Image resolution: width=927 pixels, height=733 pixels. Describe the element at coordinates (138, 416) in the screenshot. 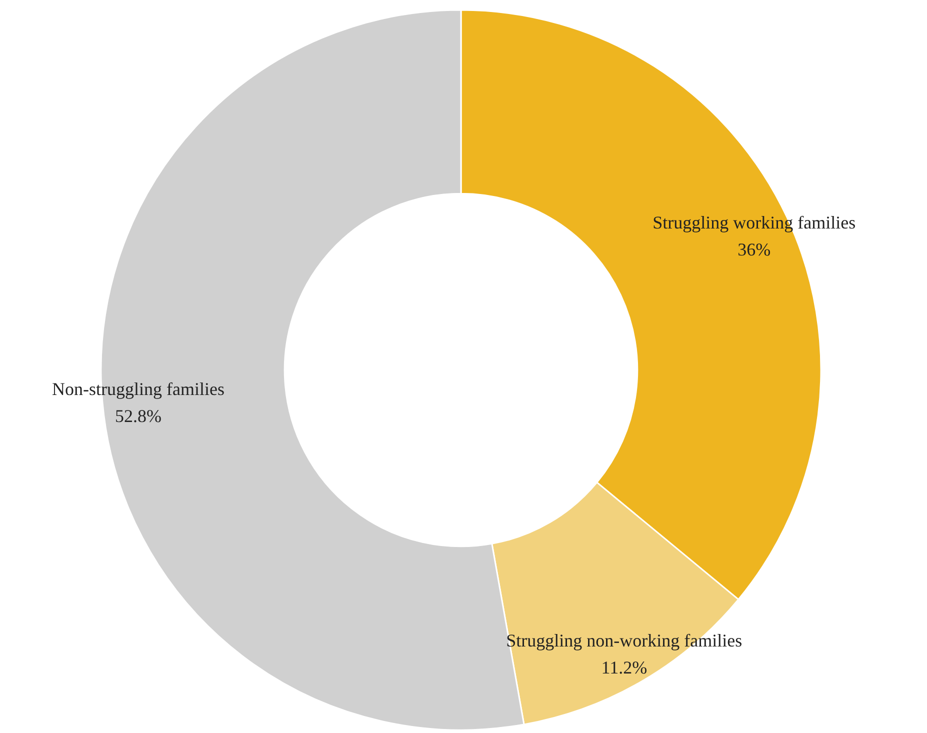

I see `data-label: 52.8%` at that location.